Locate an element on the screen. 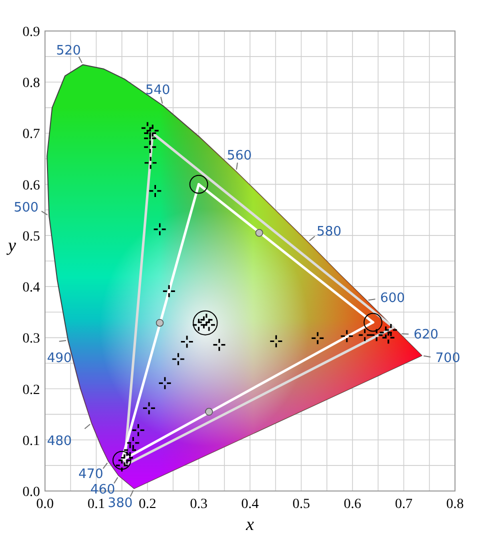 The height and width of the screenshot is (538, 483). x-axis-title: x is located at coordinates (249, 524).